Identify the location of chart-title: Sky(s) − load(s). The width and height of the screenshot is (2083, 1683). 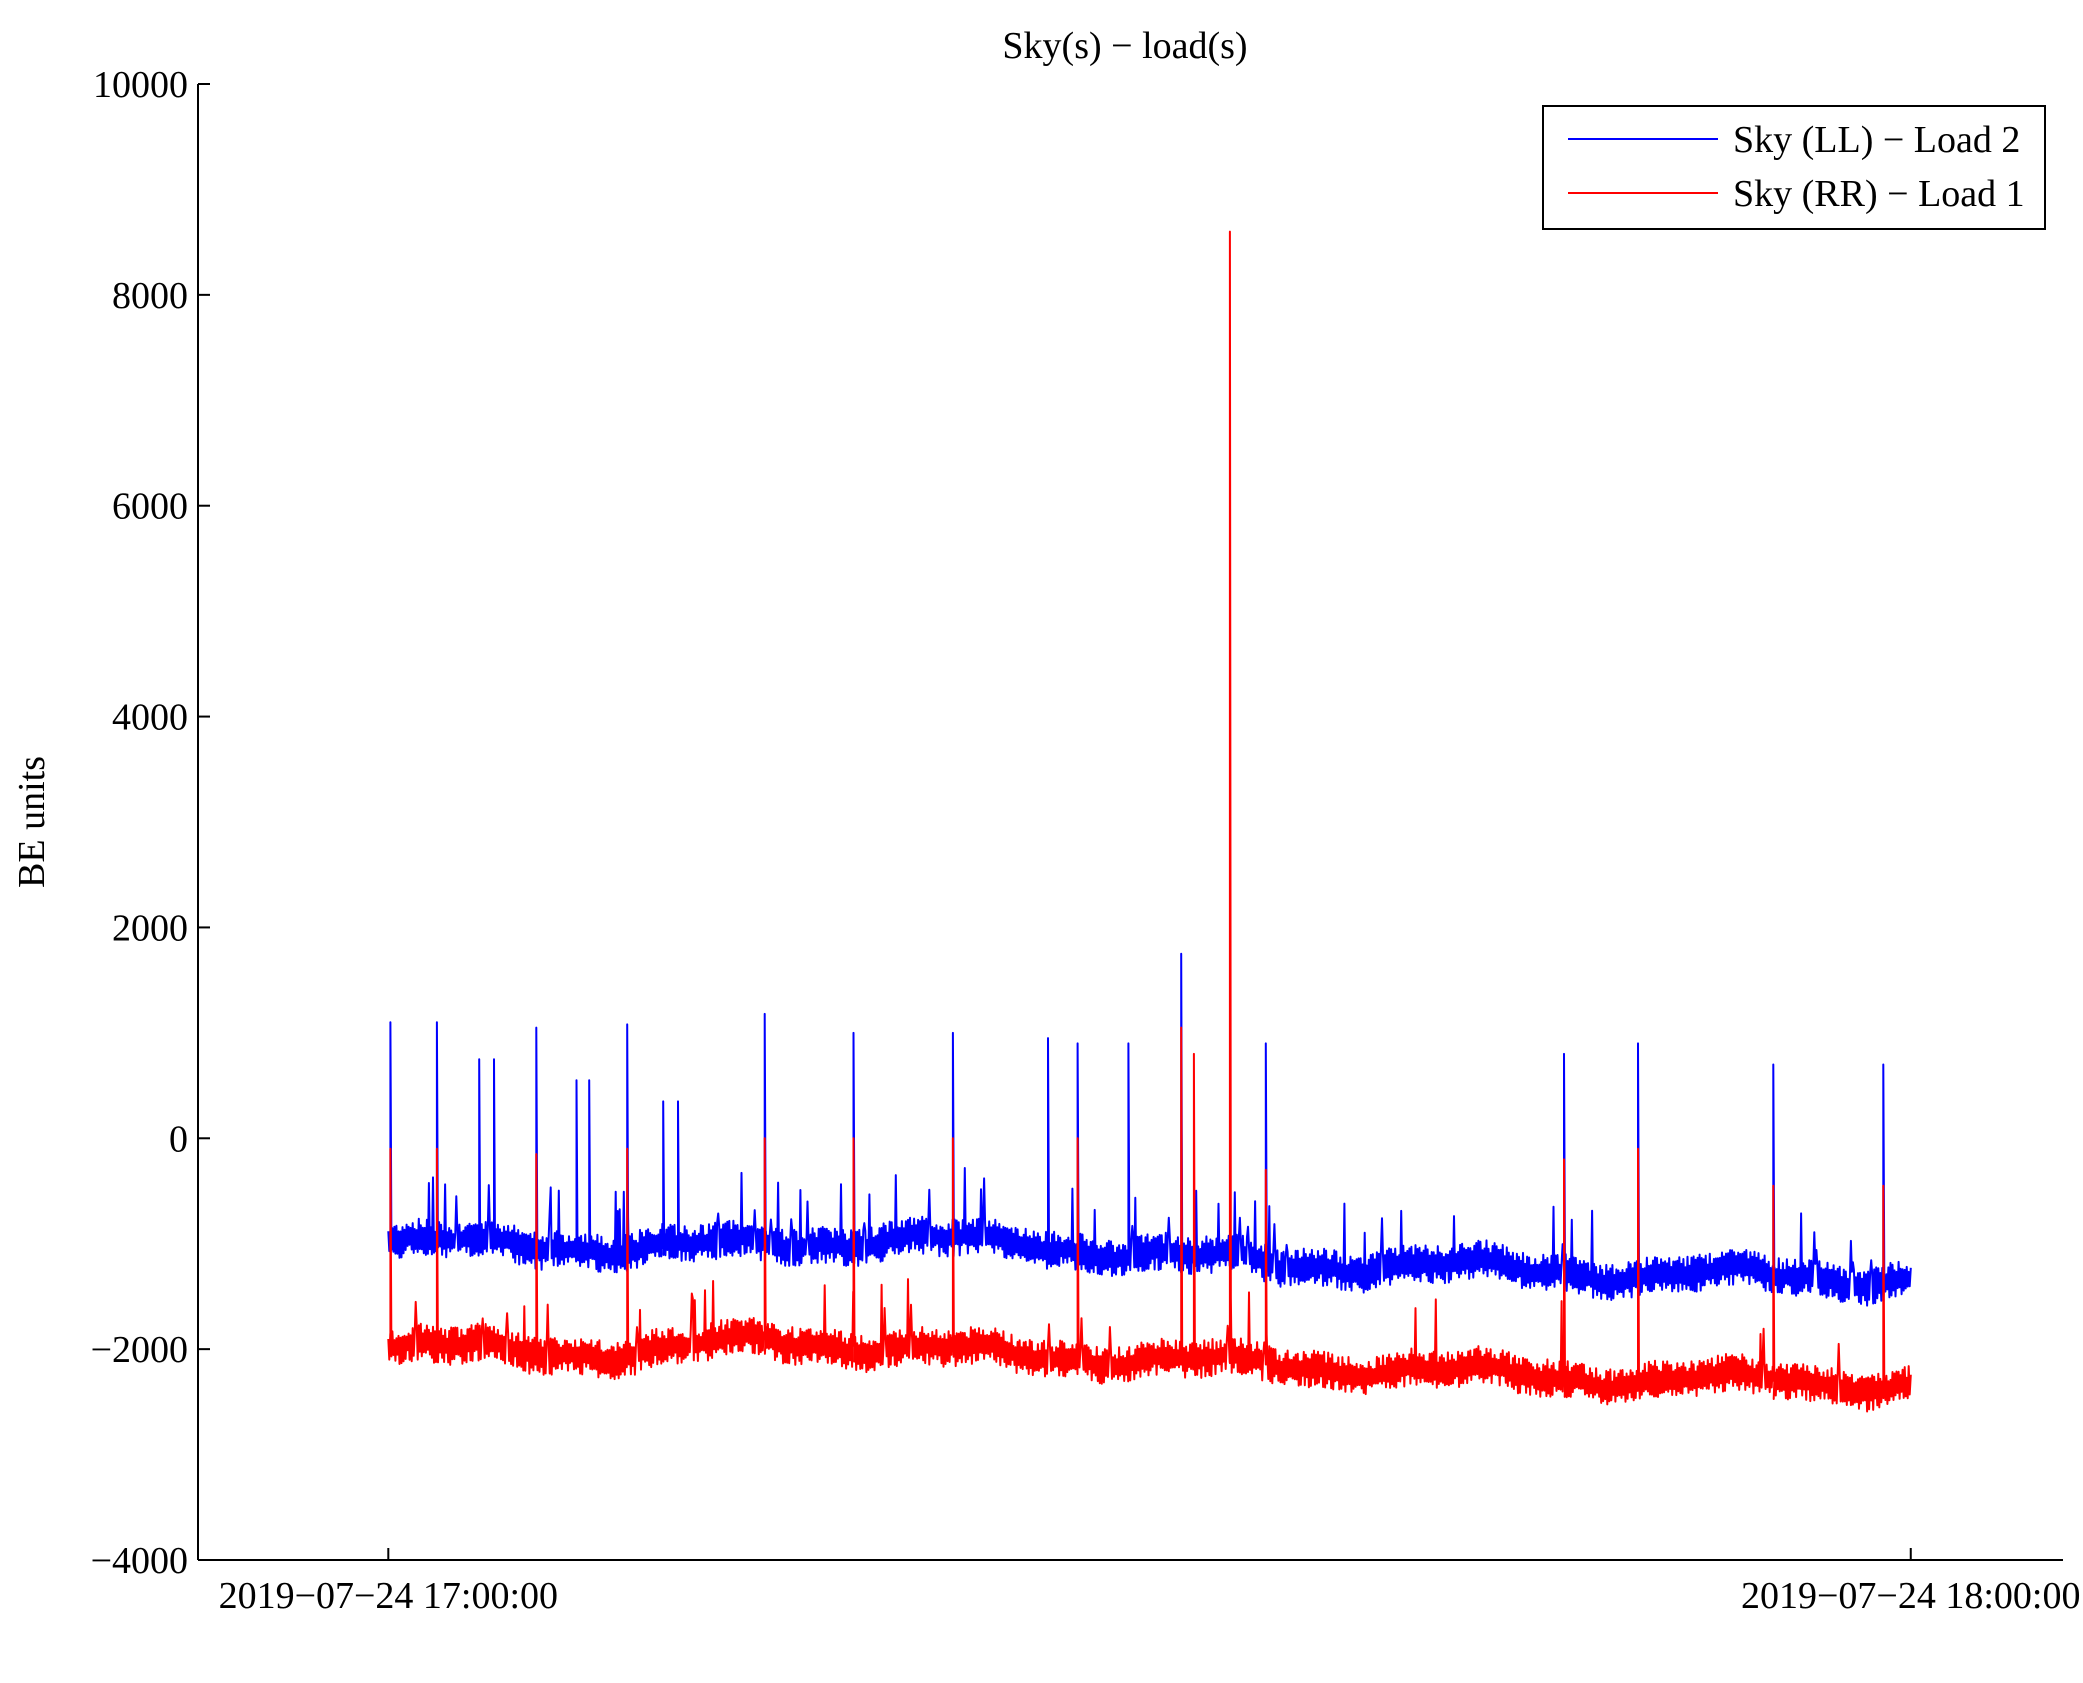
(1124, 46).